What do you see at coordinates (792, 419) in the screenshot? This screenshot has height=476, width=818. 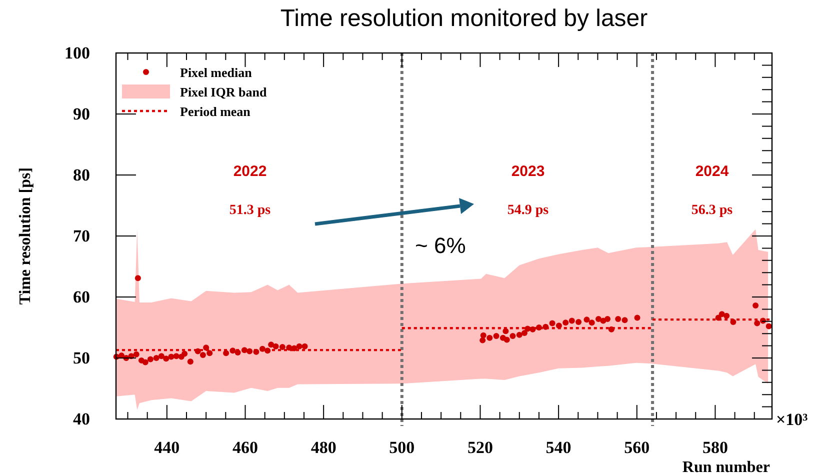 I see `text: ×10³` at bounding box center [792, 419].